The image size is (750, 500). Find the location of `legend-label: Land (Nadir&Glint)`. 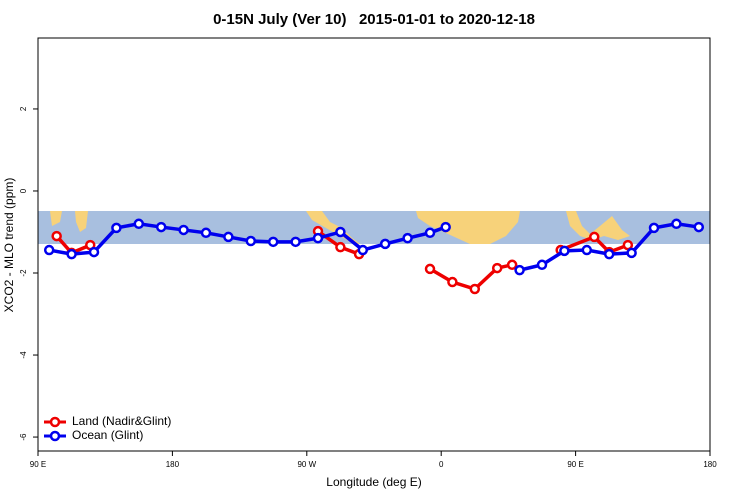

legend-label: Land (Nadir&Glint) is located at coordinates (121, 421).